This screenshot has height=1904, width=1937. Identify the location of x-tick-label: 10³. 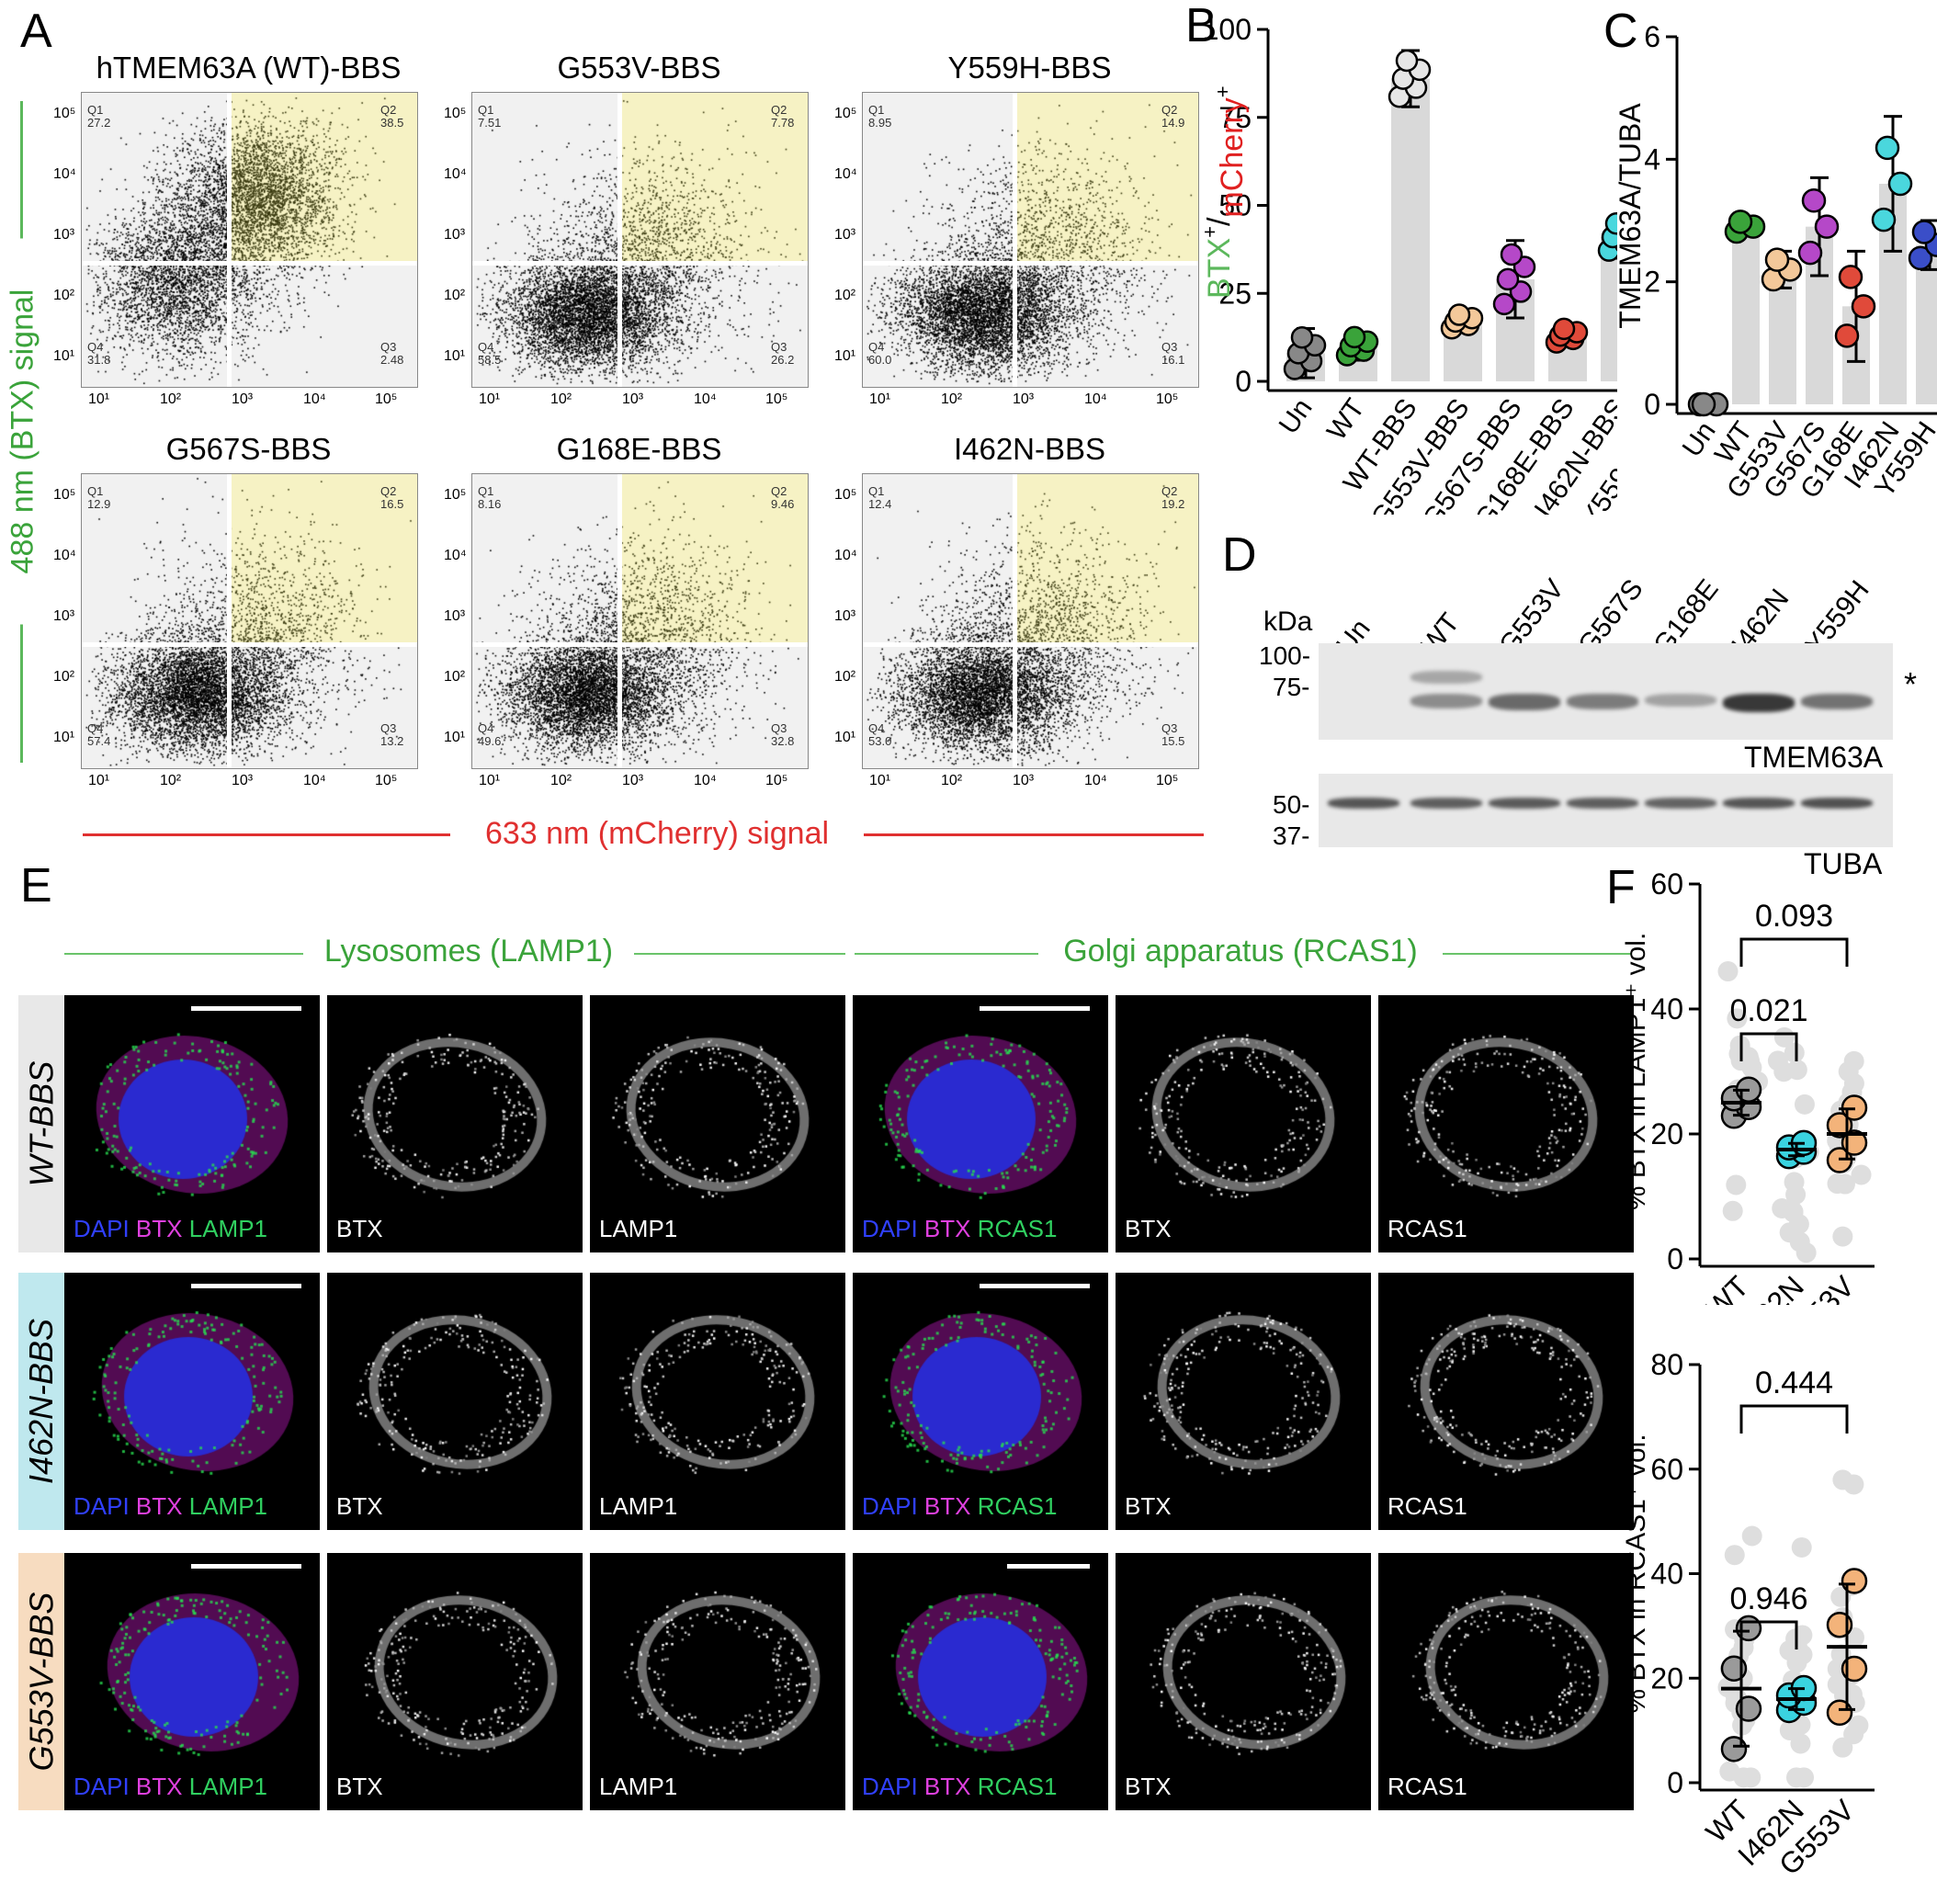
(243, 399).